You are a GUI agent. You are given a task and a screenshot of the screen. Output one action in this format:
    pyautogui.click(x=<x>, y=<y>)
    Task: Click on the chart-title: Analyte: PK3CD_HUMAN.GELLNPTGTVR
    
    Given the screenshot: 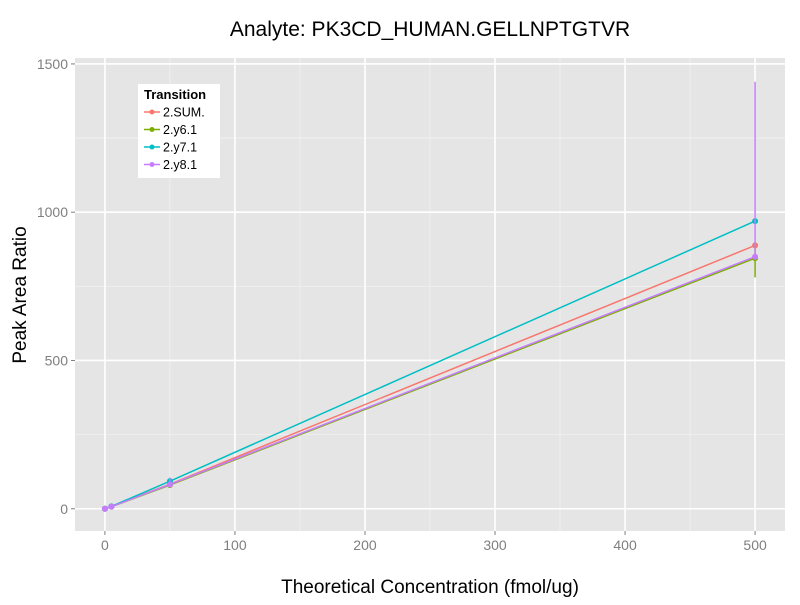 What is the action you would take?
    pyautogui.click(x=430, y=29)
    